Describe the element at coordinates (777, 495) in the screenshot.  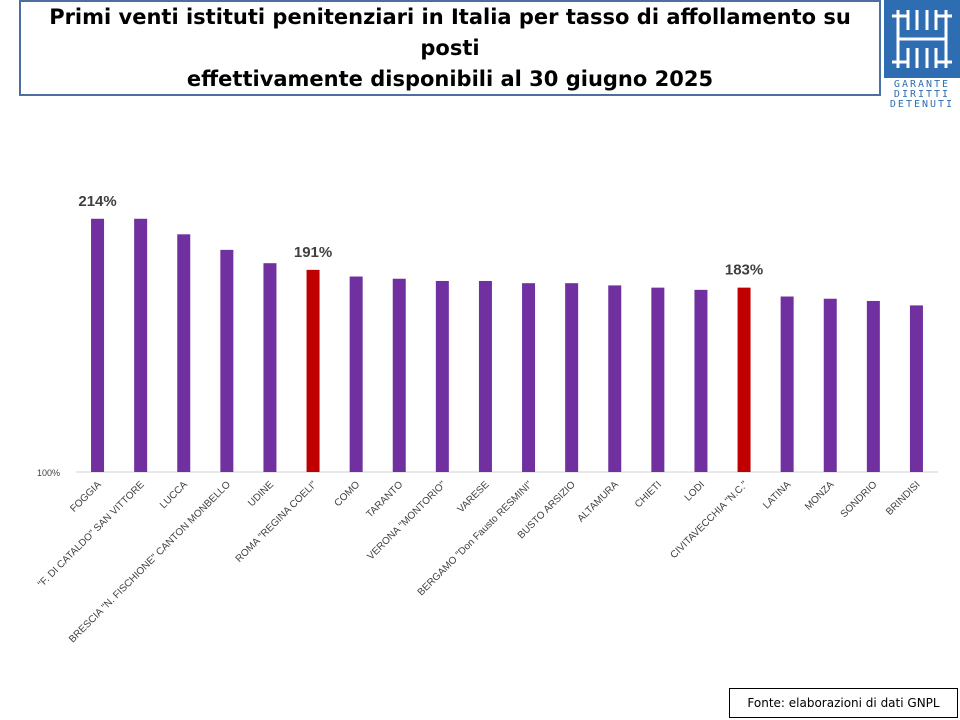
I see `category-label-17: LATINA` at that location.